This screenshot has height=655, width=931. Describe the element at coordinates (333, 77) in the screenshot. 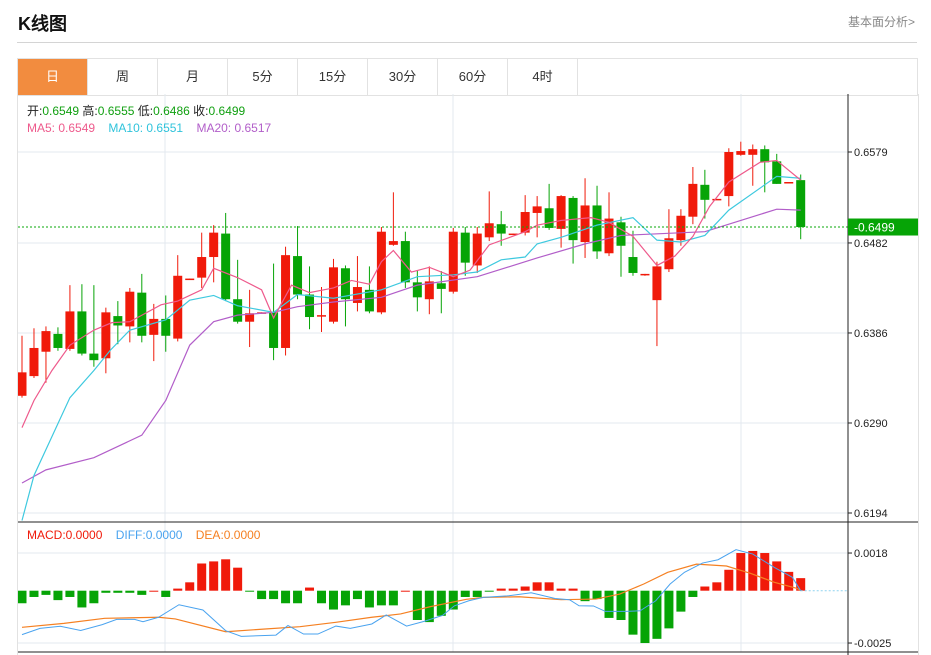

I see `tab-15min: 15分` at that location.